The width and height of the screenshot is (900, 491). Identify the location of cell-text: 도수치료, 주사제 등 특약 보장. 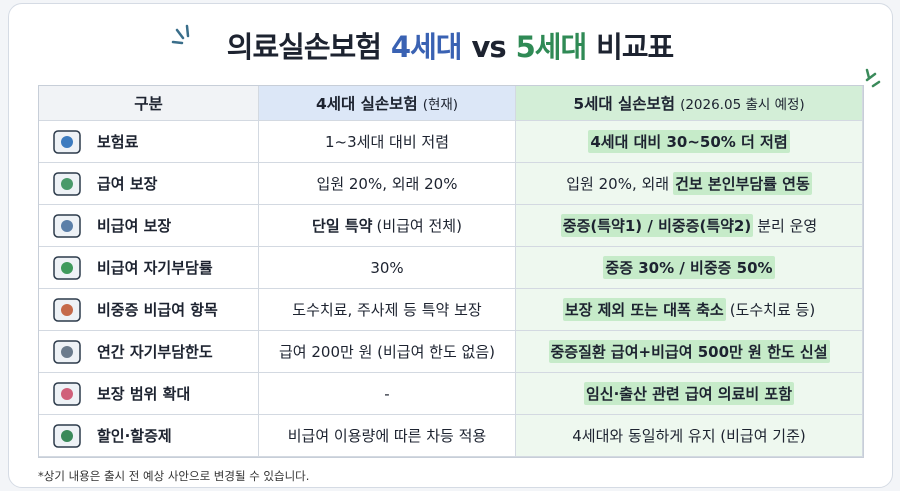
(387, 310).